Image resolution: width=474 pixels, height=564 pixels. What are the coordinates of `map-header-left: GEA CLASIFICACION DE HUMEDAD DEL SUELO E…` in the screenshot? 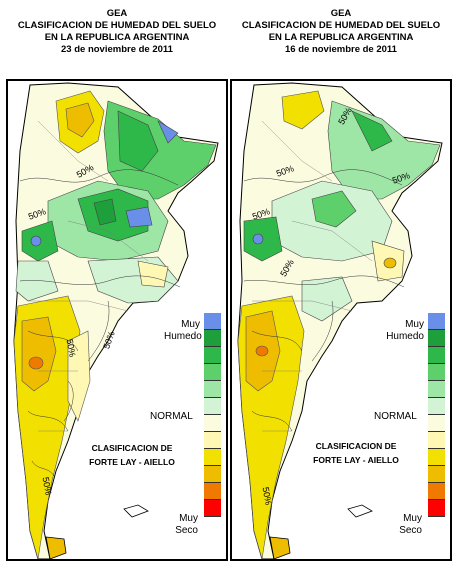 It's located at (117, 32).